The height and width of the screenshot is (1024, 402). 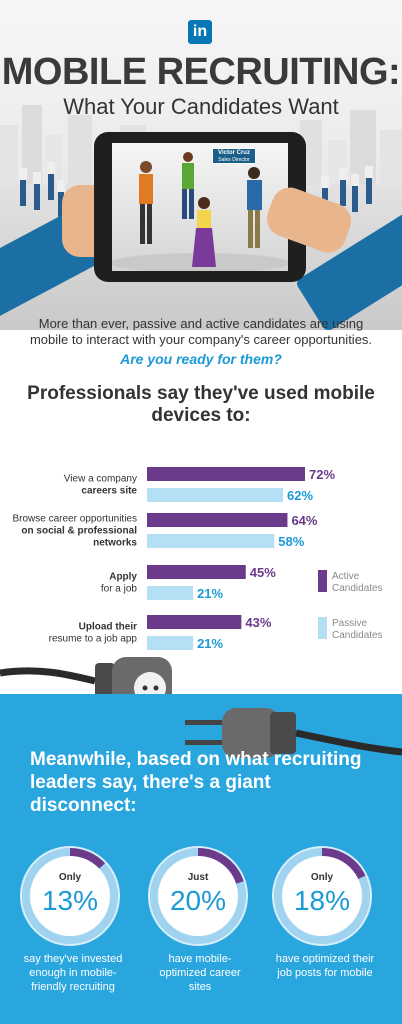 I want to click on legend-label: Passive, so click(x=349, y=623).